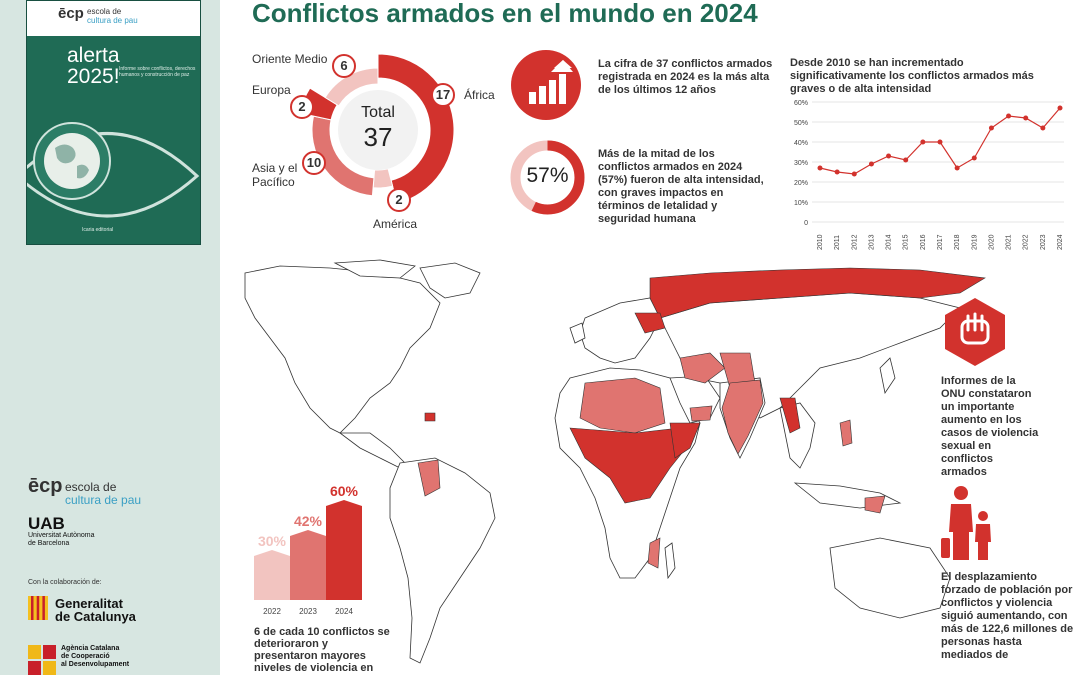  I want to click on x-tick-label: 2014, so click(889, 242).